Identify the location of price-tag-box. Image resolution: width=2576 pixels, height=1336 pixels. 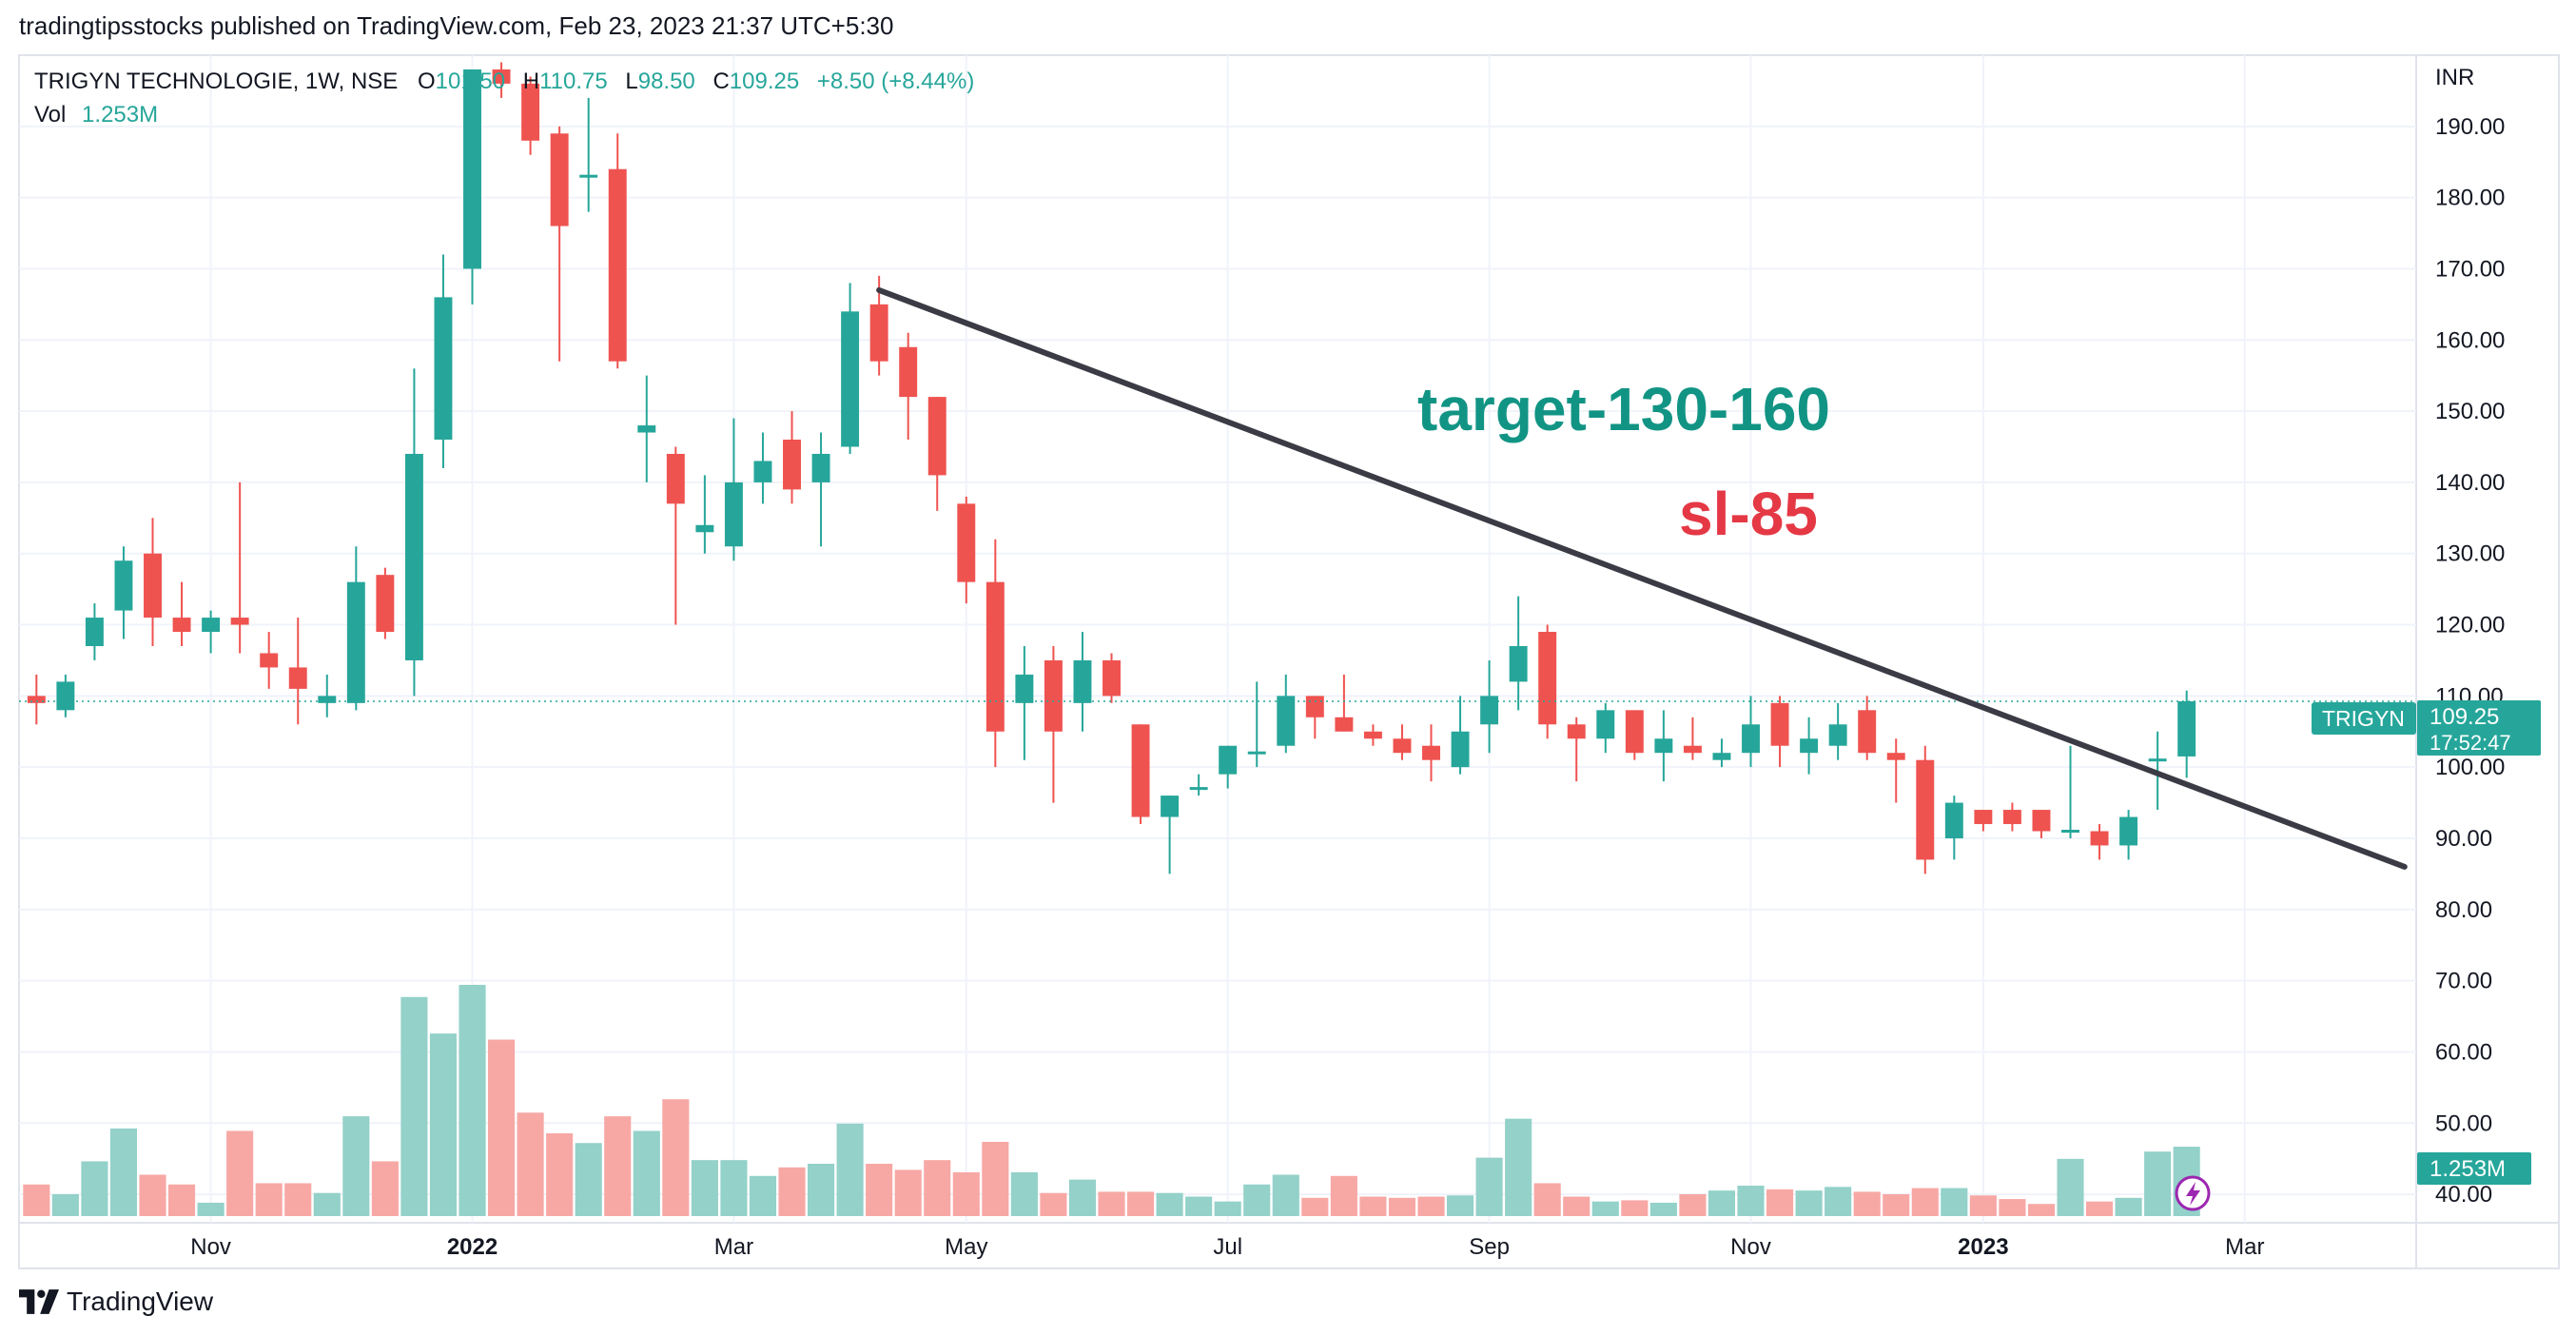
(2479, 728).